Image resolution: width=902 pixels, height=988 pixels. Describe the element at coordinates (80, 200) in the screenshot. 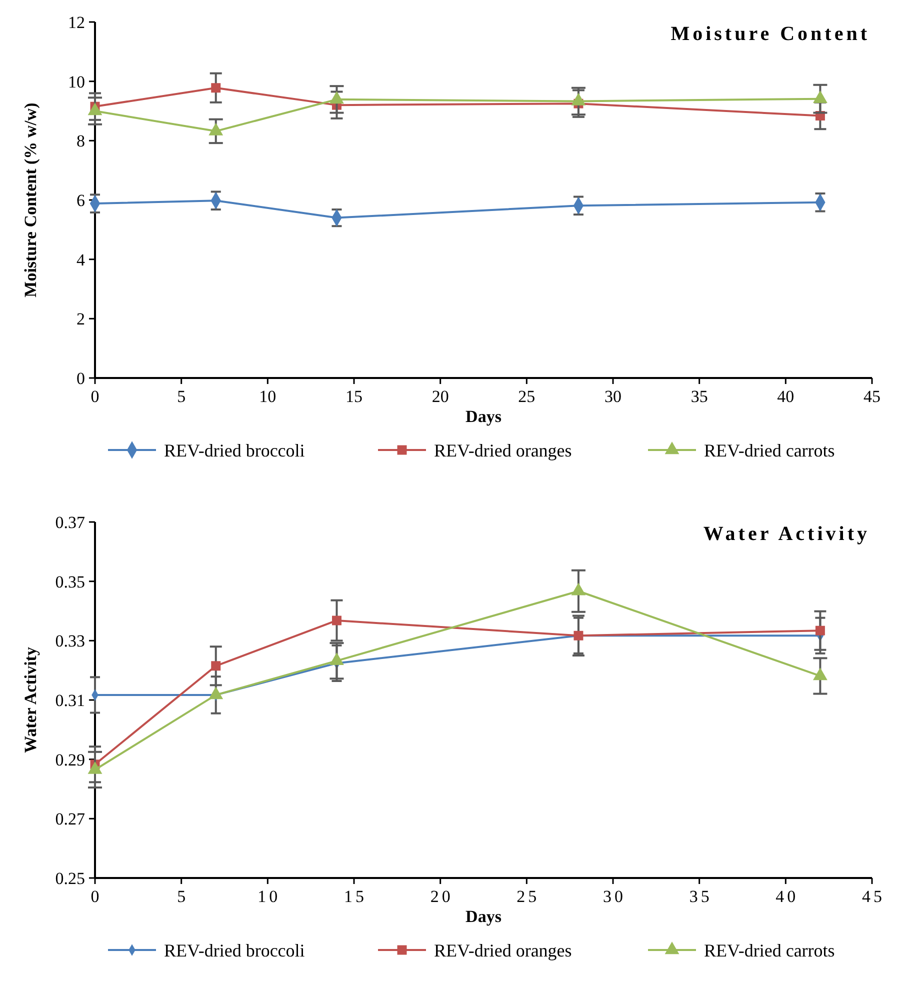

I see `y-tick-label: 6` at that location.